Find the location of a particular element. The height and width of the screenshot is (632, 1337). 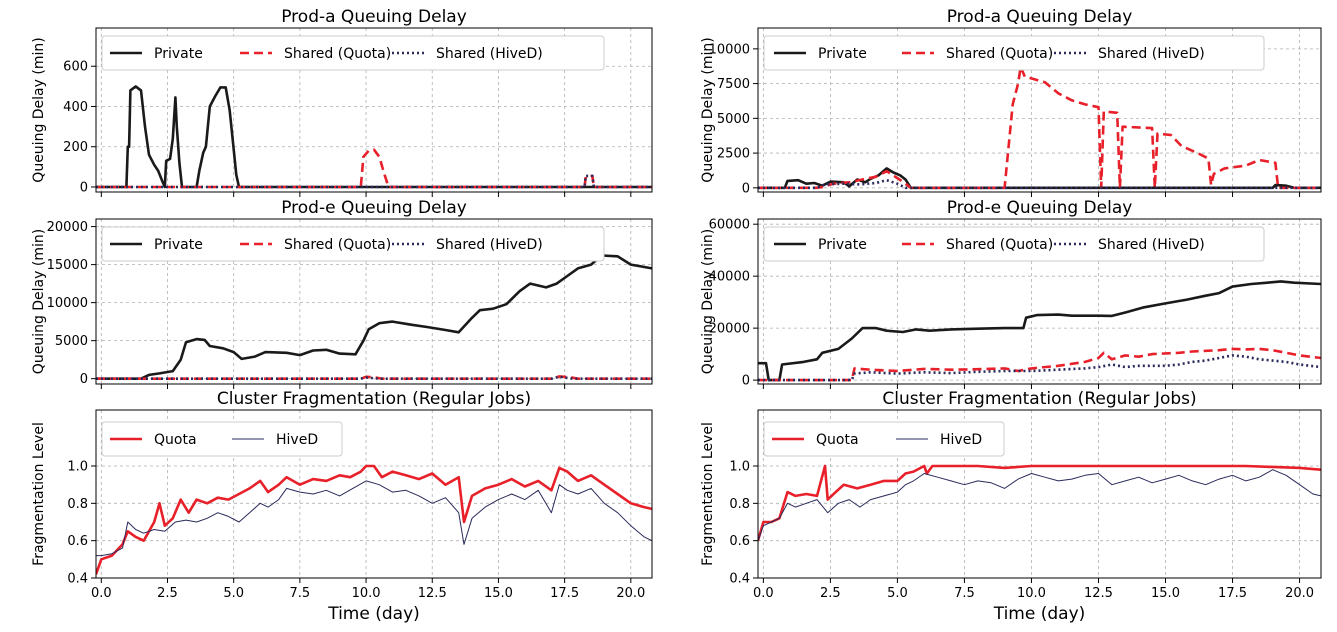

x-tick-label: 12.5 is located at coordinates (1098, 593).